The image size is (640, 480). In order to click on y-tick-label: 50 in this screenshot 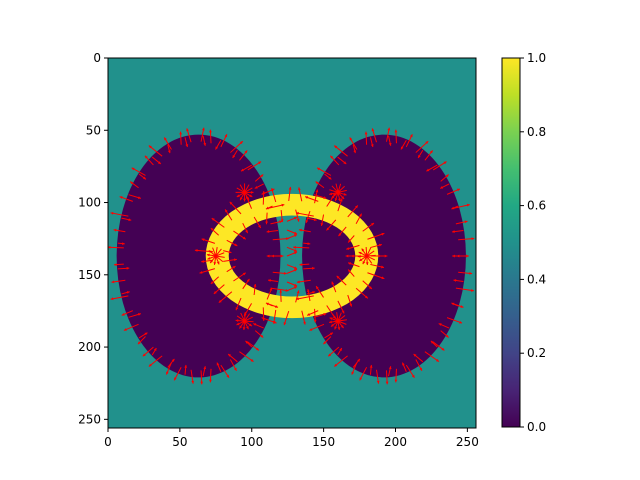, I will do `click(93, 130)`.